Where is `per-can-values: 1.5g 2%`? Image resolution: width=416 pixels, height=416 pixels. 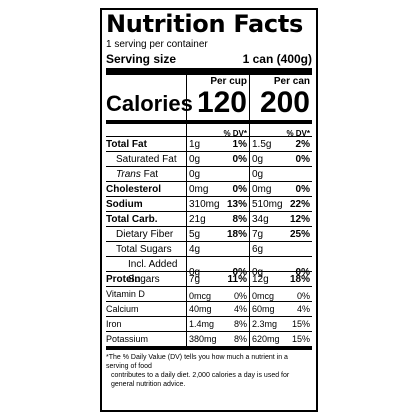
per-can-values: 1.5g 2% is located at coordinates (280, 144).